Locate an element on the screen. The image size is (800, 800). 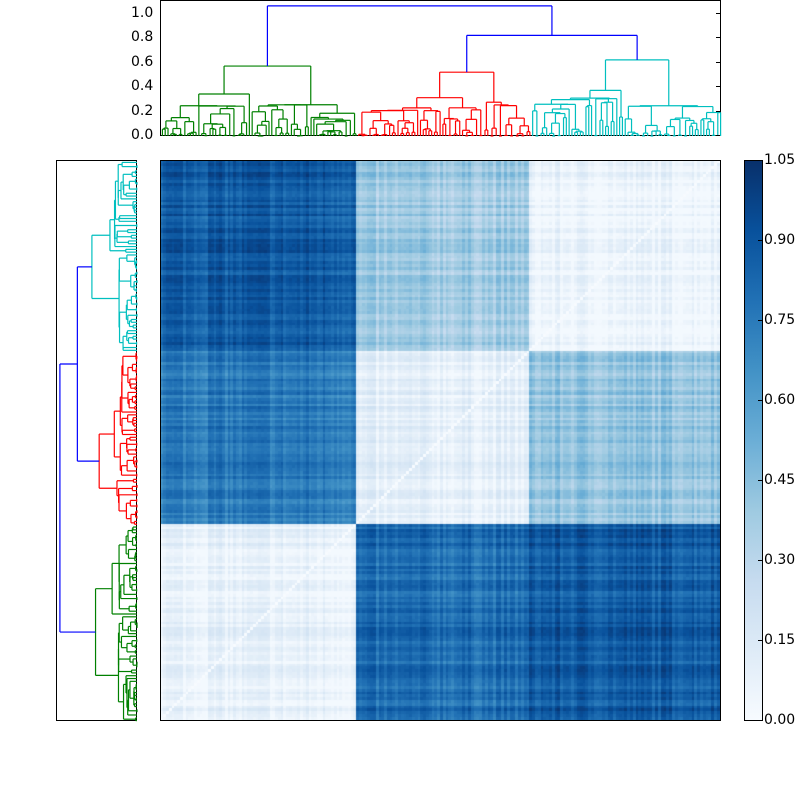
ytick-label: 0.2 is located at coordinates (142, 110).